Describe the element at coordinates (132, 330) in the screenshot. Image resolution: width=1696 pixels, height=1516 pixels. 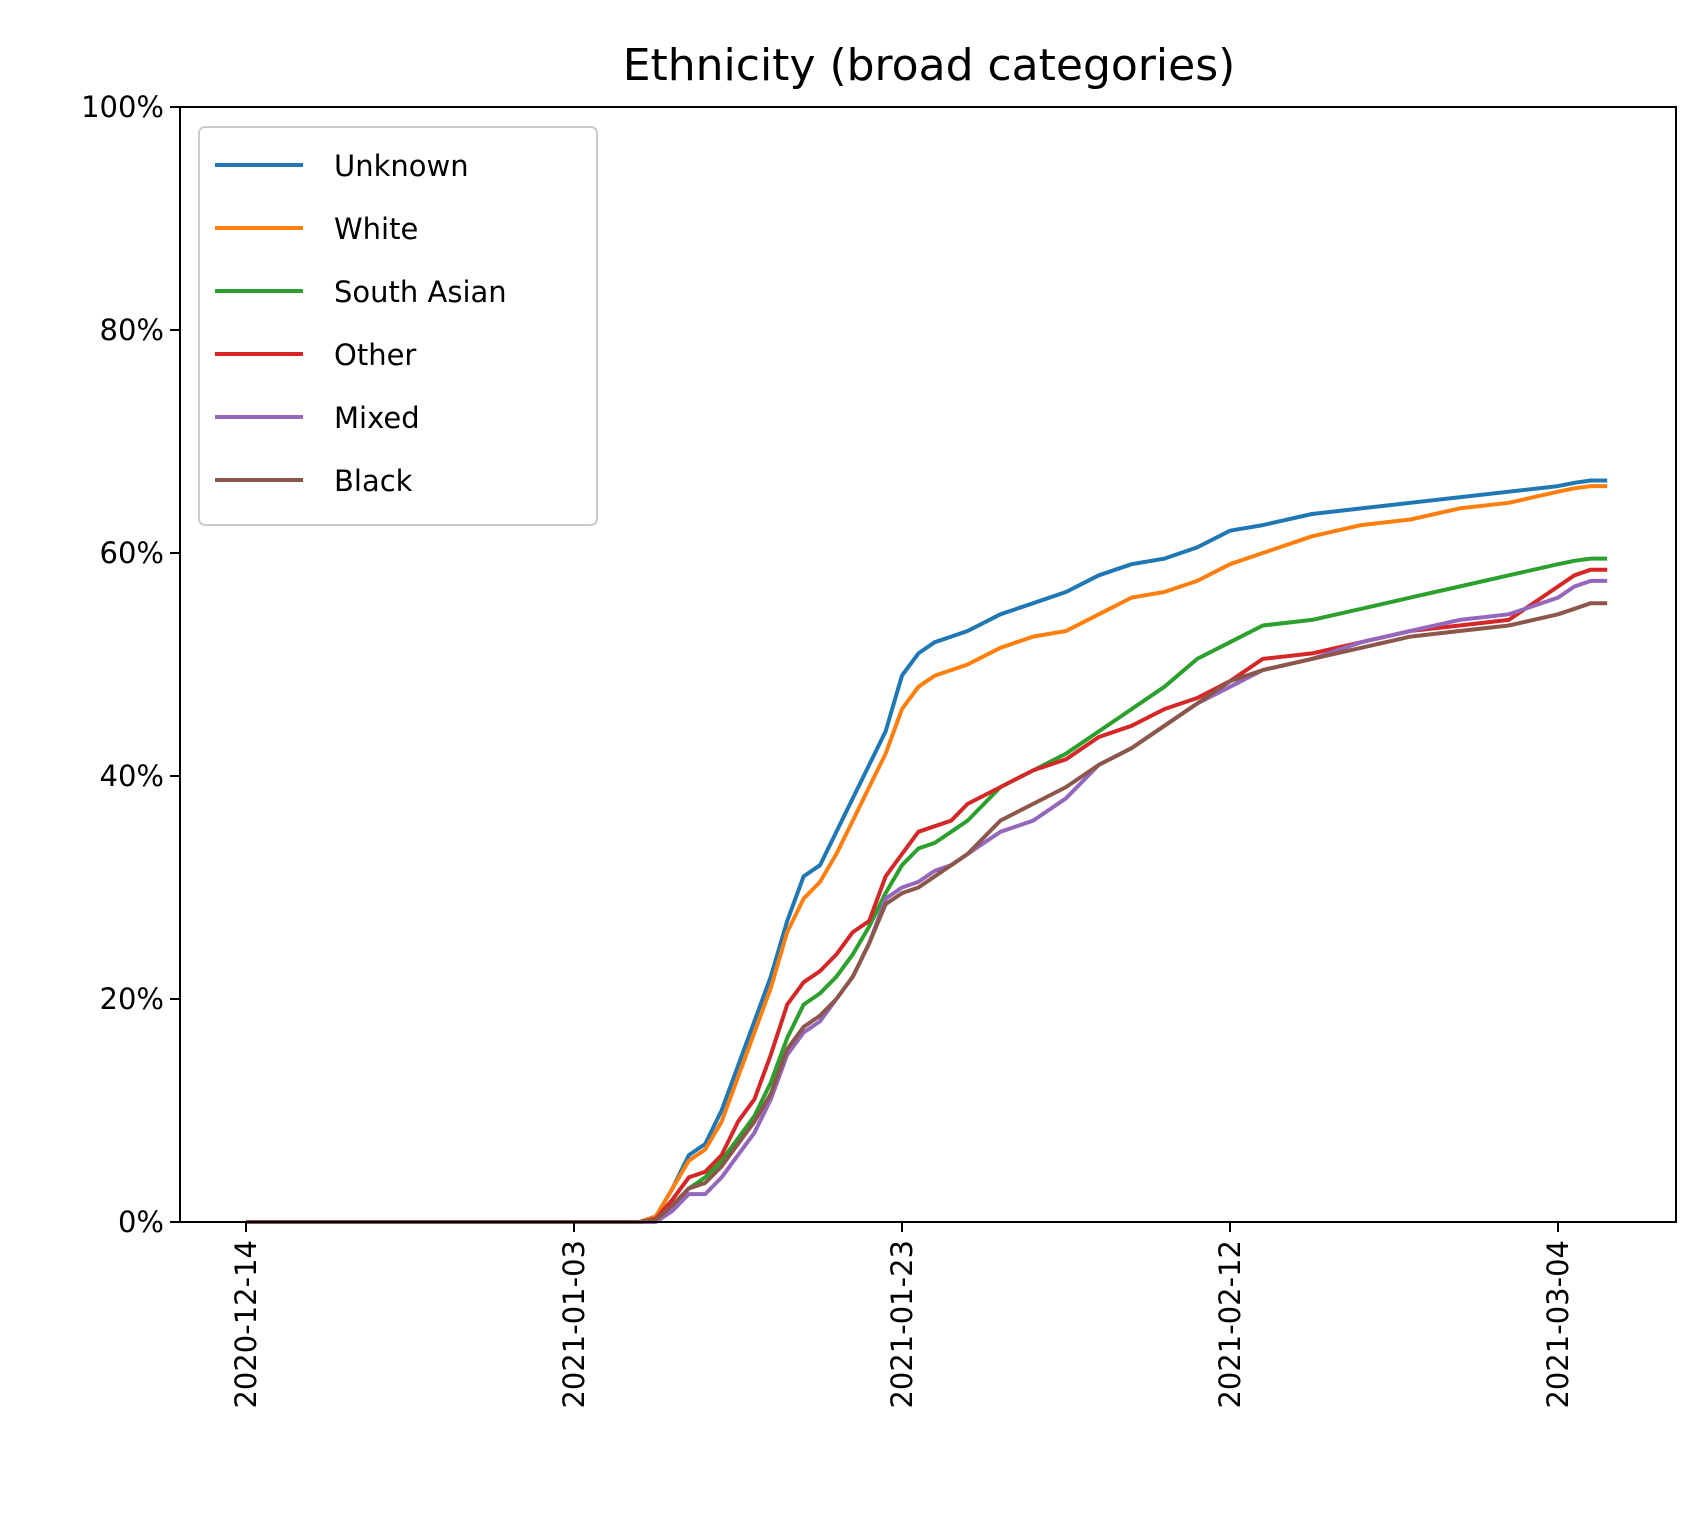
I see `y-tick-label: 80%` at that location.